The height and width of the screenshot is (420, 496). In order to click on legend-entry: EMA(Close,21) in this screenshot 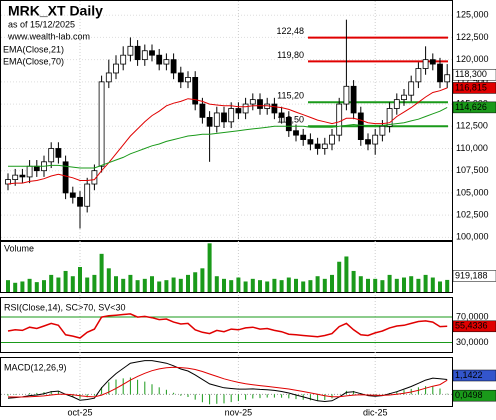, I will do `click(33, 49)`.